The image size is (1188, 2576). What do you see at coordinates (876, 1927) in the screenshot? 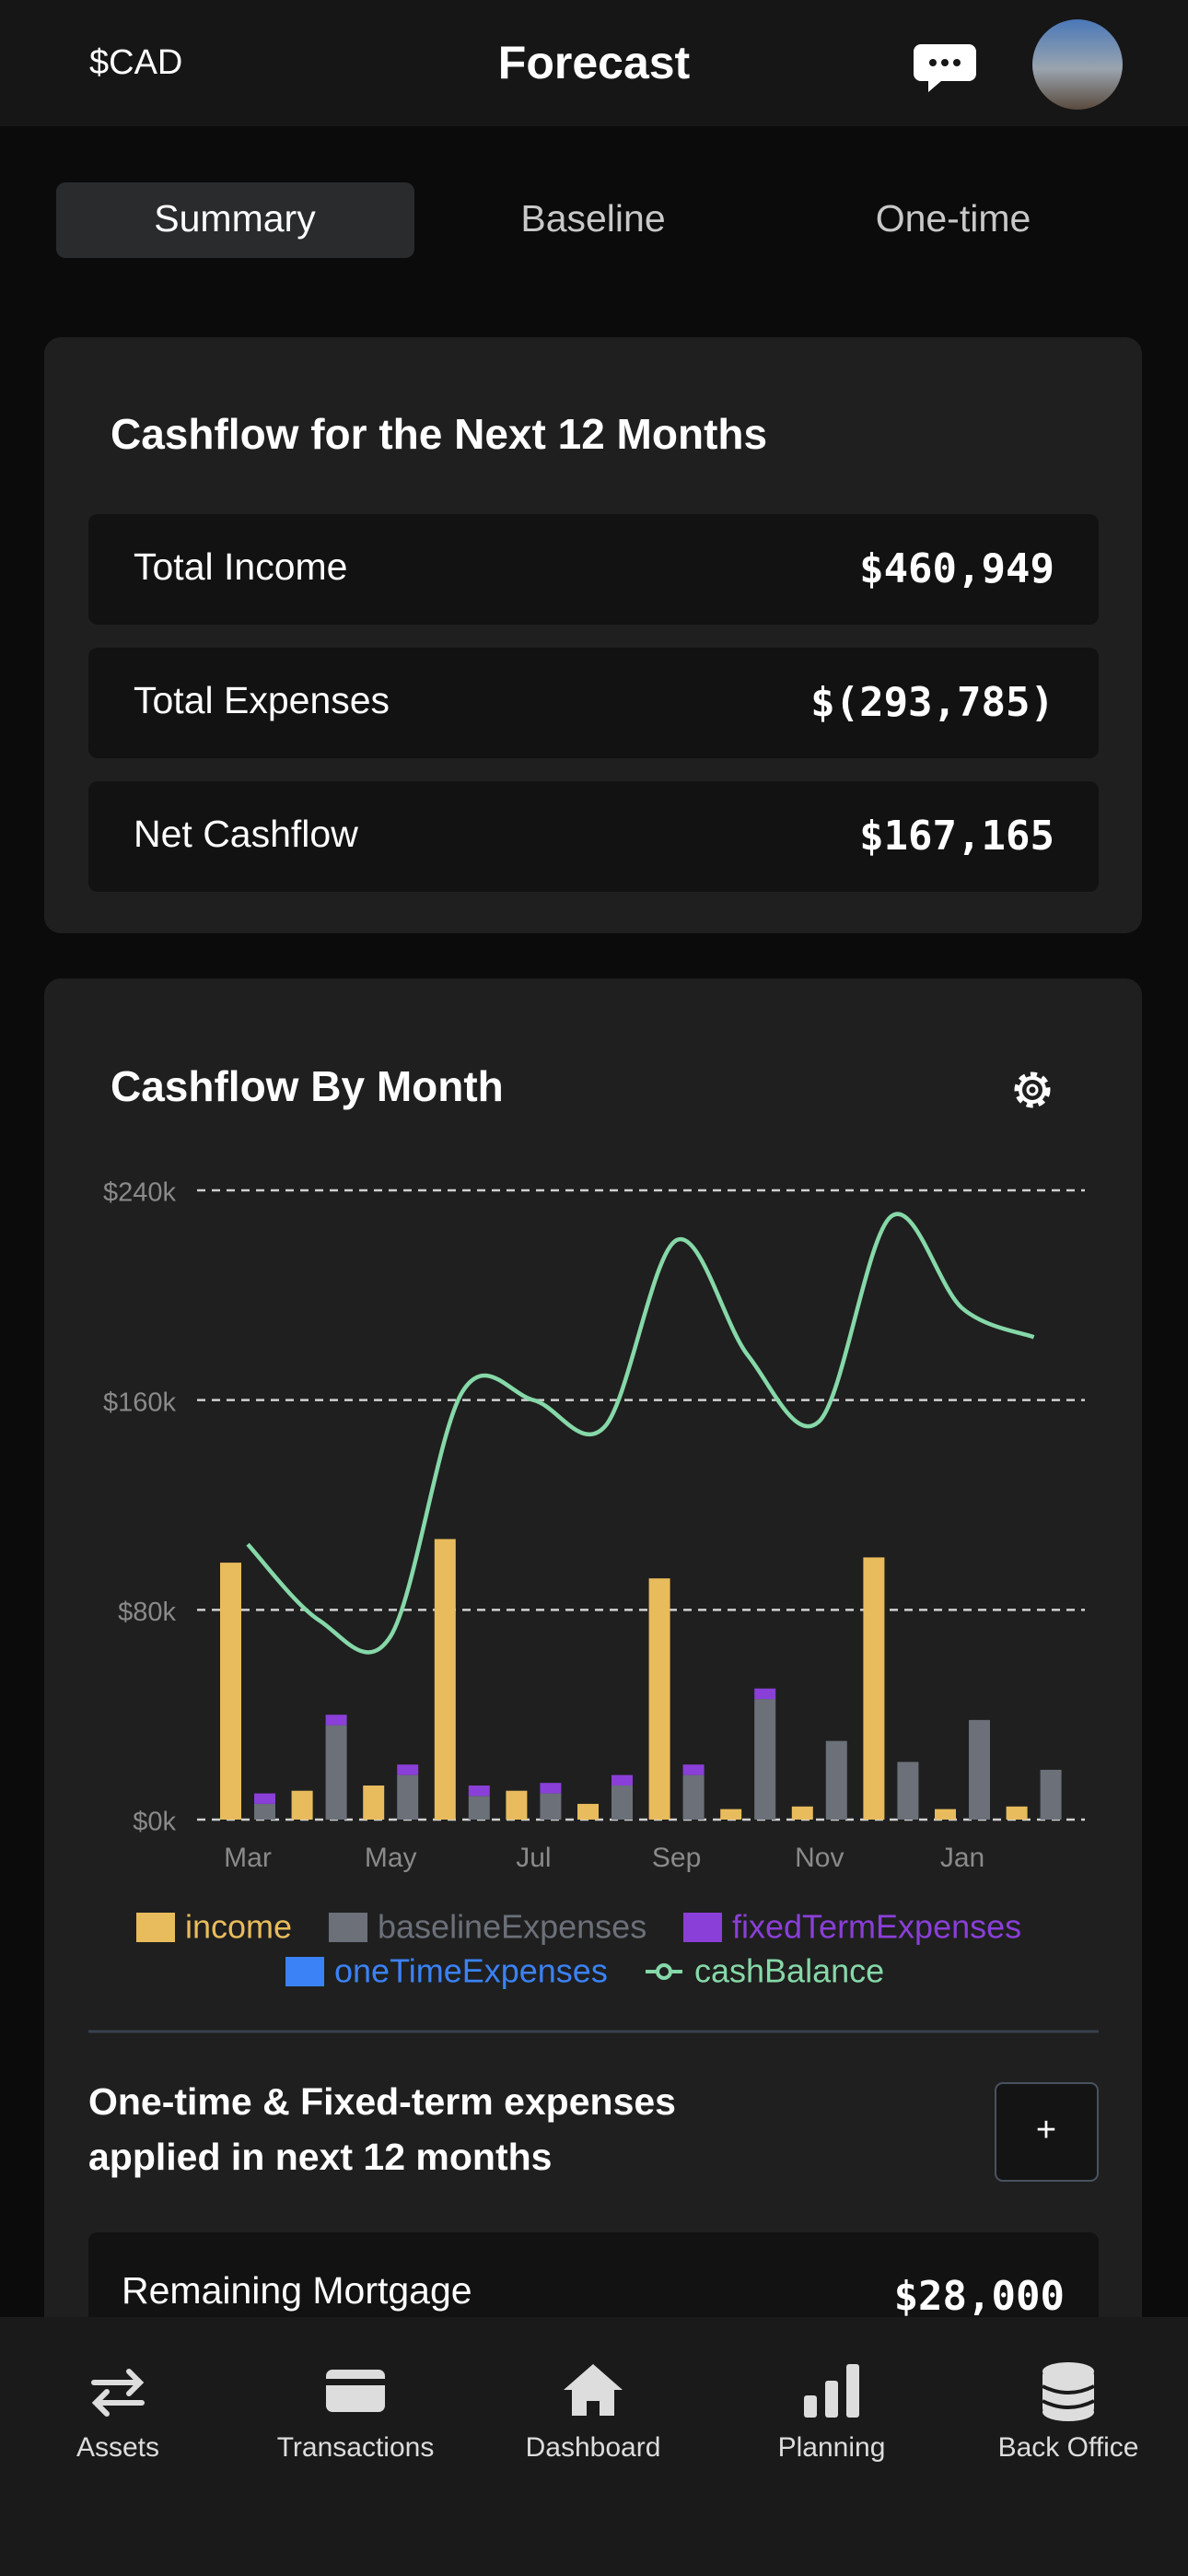
I see `legend-label: fixedTermExpenses` at bounding box center [876, 1927].